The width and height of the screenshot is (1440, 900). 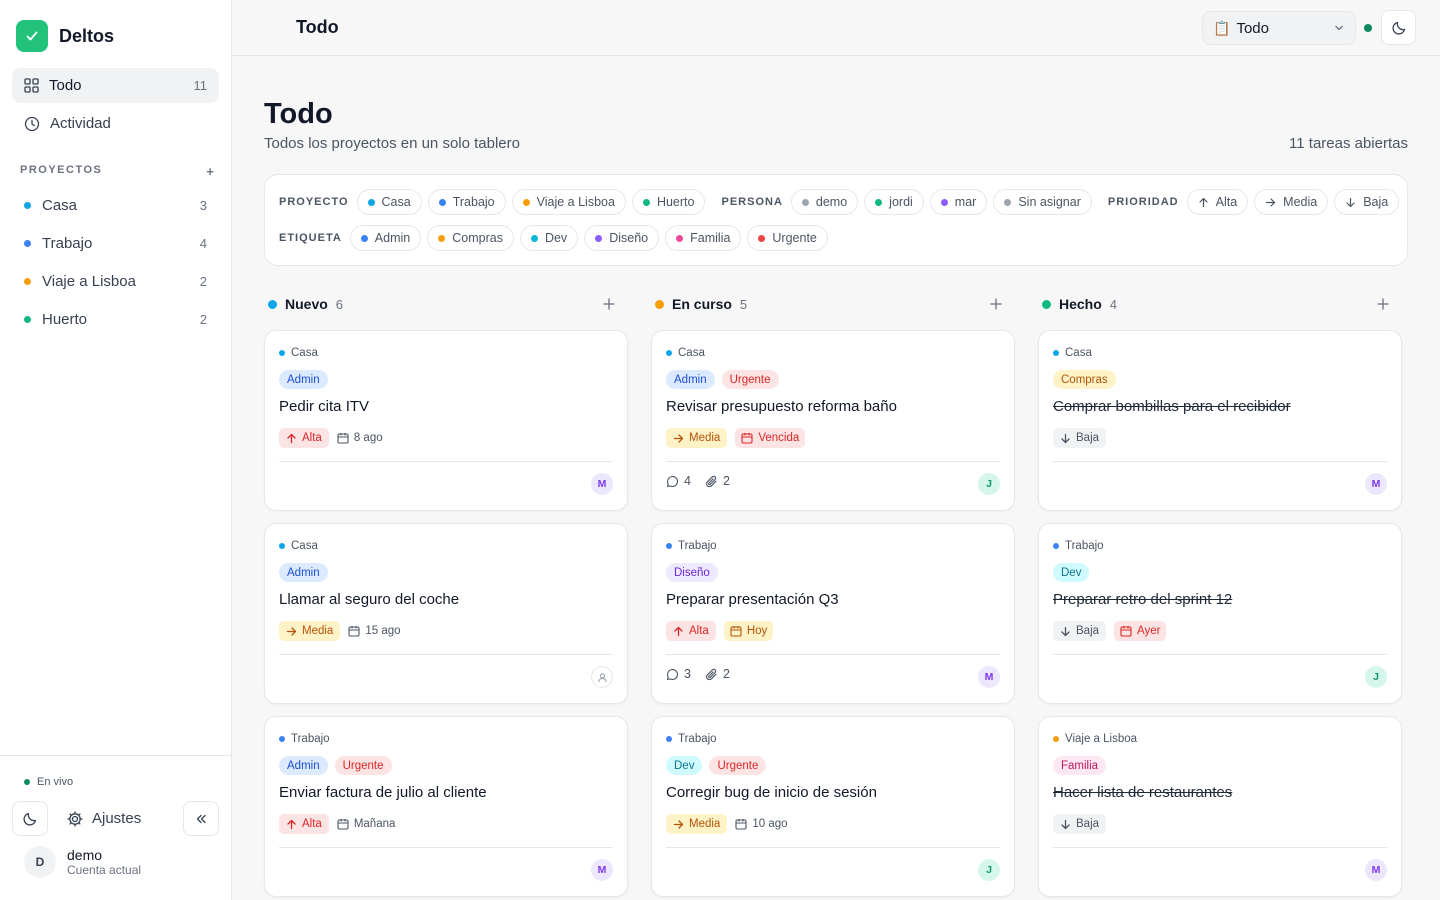 What do you see at coordinates (304, 438) in the screenshot?
I see `priority-badge: Alta` at bounding box center [304, 438].